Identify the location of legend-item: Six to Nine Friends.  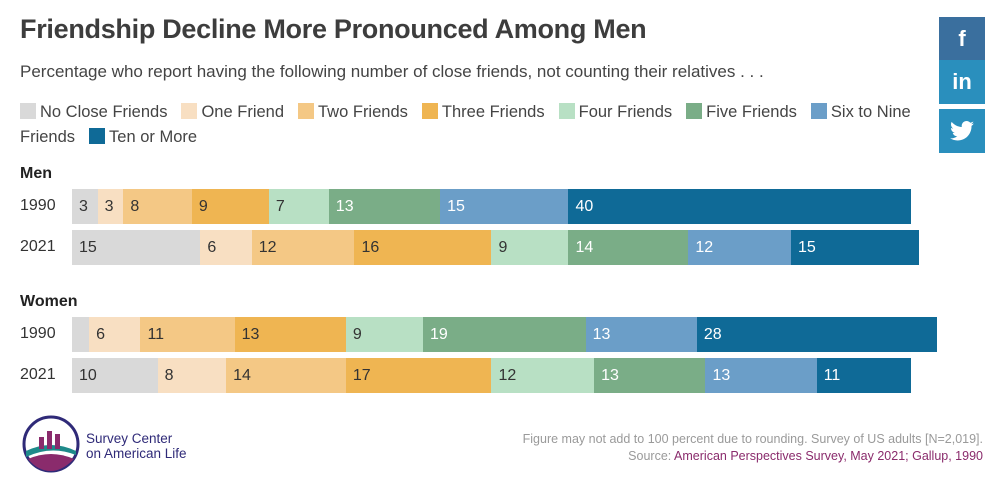
(465, 124).